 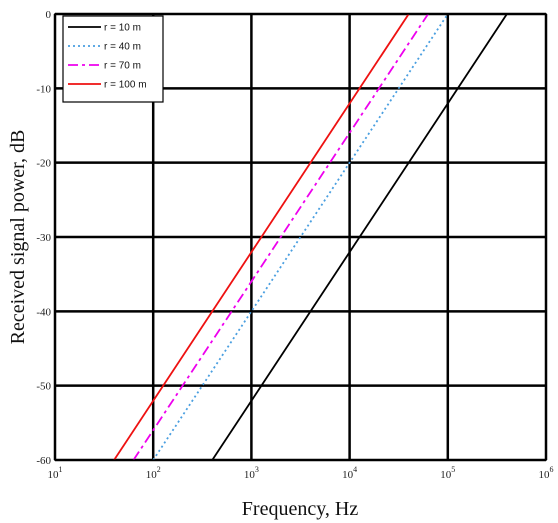 What do you see at coordinates (453, 469) in the screenshot?
I see `x-tick-exp: 5` at bounding box center [453, 469].